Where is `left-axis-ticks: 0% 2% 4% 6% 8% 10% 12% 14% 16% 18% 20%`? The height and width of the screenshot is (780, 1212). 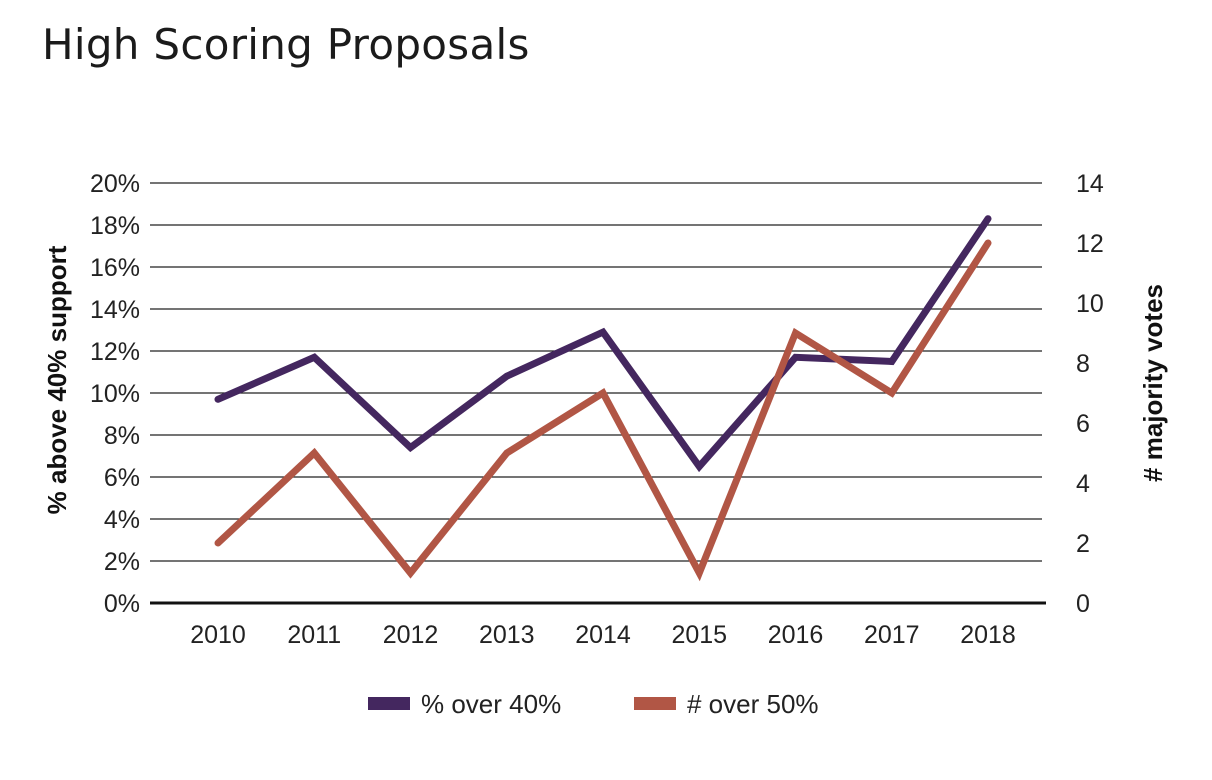 left-axis-ticks: 0% 2% 4% 6% 8% 10% 12% 14% 16% 18% 20% is located at coordinates (115, 394).